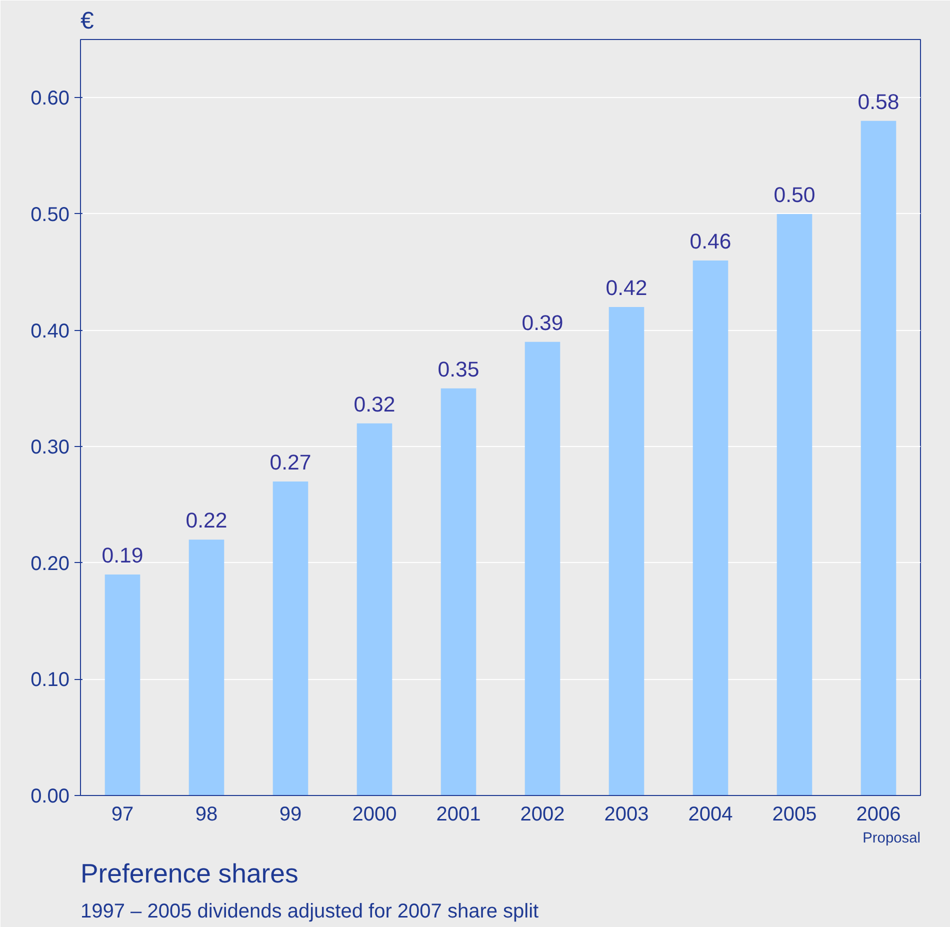 The width and height of the screenshot is (950, 927). I want to click on y-tick-label: 0.10, so click(50, 680).